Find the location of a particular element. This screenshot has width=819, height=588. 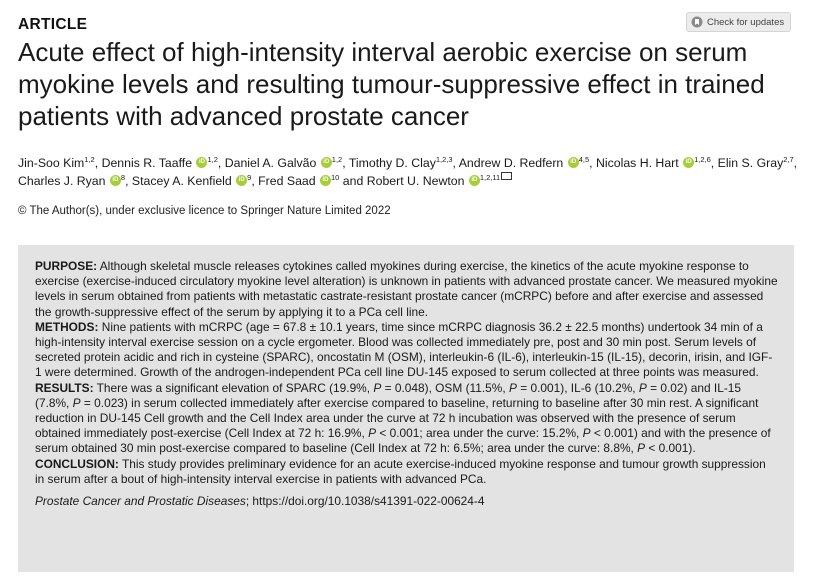

conclusion-label: CONCLUSION: is located at coordinates (77, 463).